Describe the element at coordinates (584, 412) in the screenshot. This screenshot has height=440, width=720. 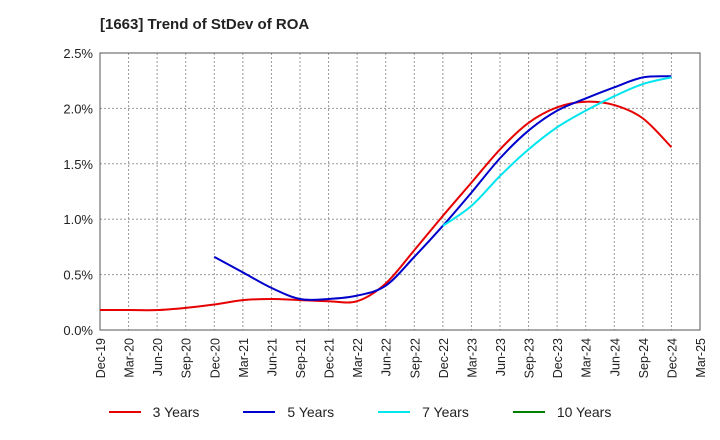
I see `legend-label-10-years: 10 Years` at that location.